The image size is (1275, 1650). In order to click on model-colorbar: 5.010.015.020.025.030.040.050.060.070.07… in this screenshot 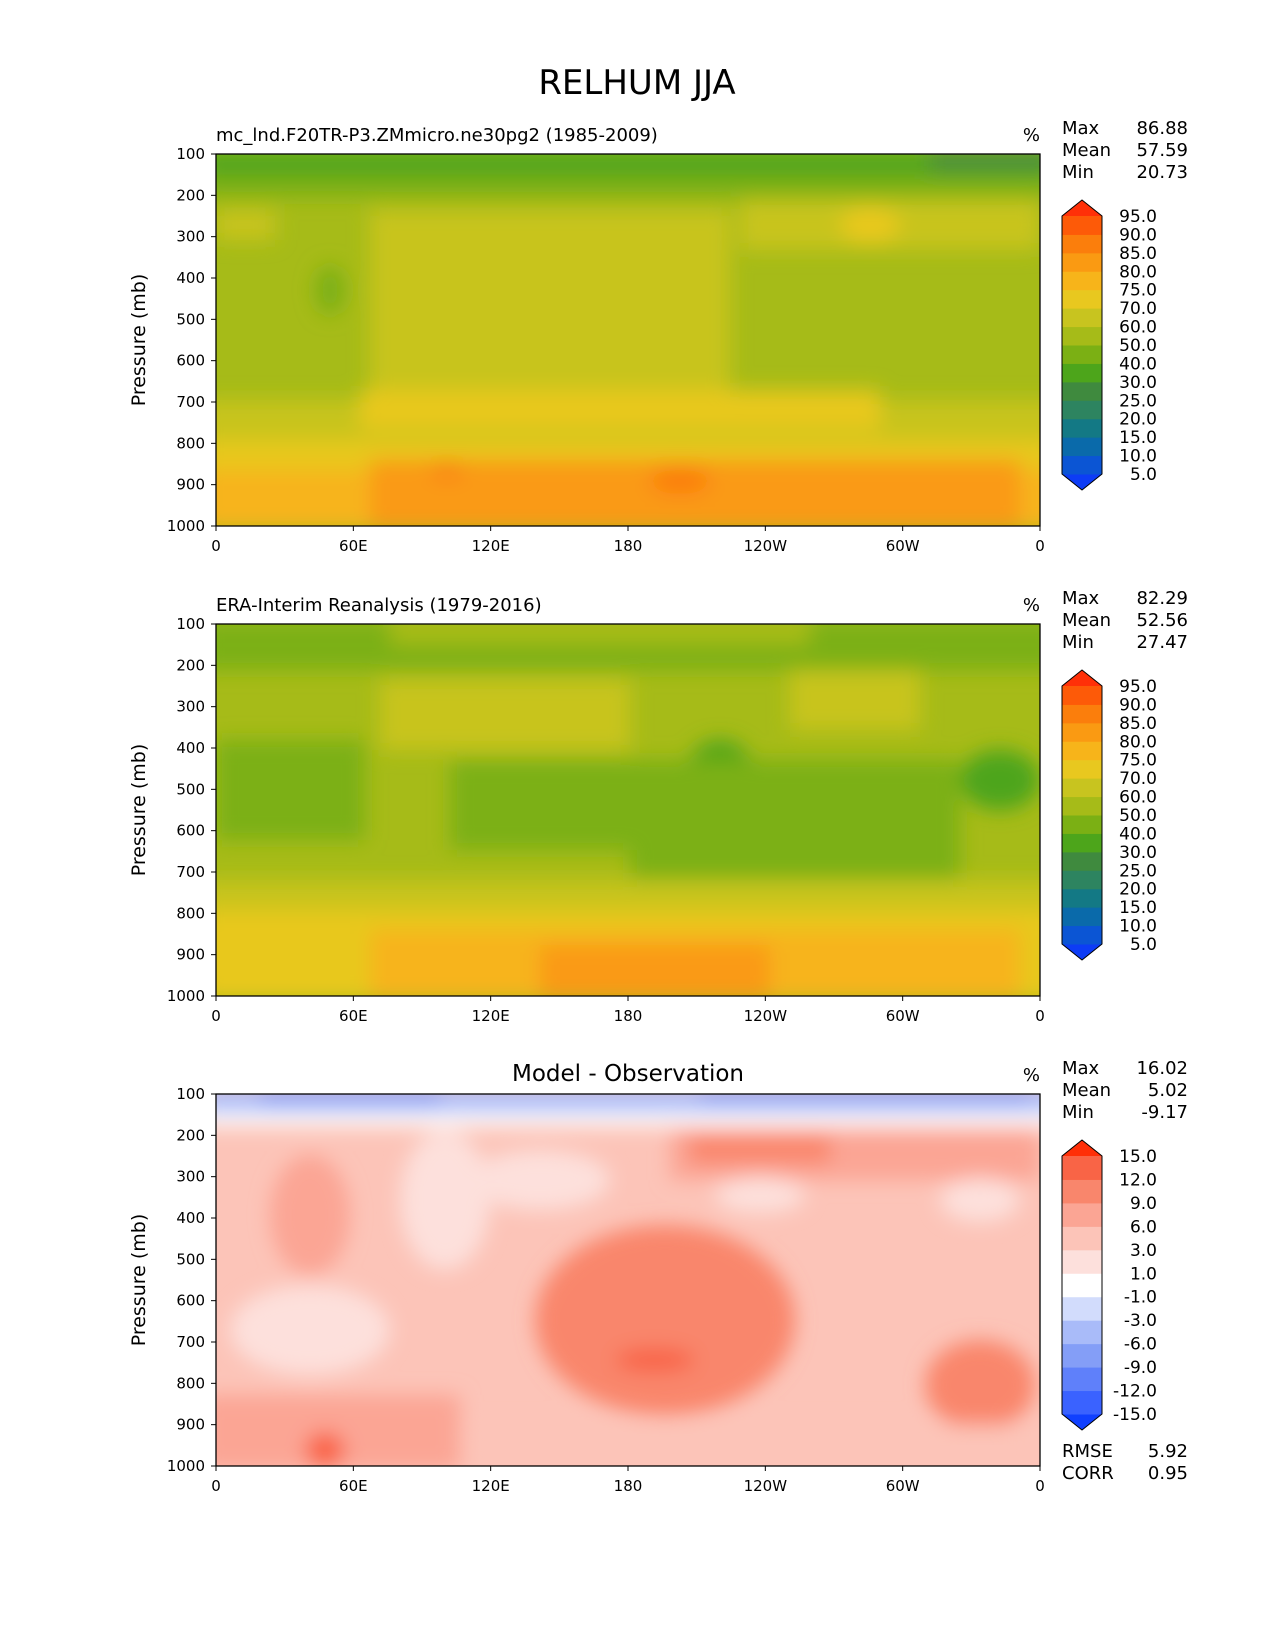, I will do `click(1109, 345)`.